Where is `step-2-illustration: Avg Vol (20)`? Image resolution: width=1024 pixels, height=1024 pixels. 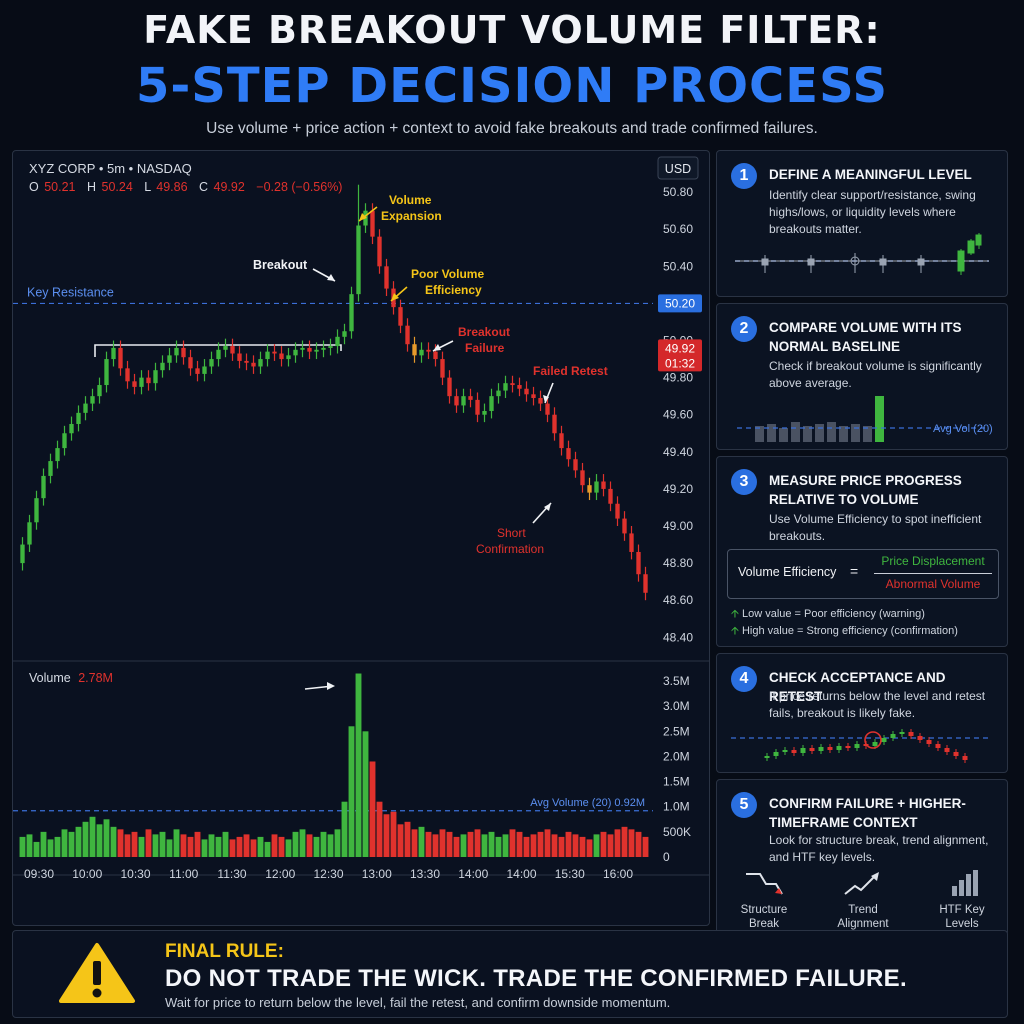
step-2-illustration: Avg Vol (20) is located at coordinates (865, 419).